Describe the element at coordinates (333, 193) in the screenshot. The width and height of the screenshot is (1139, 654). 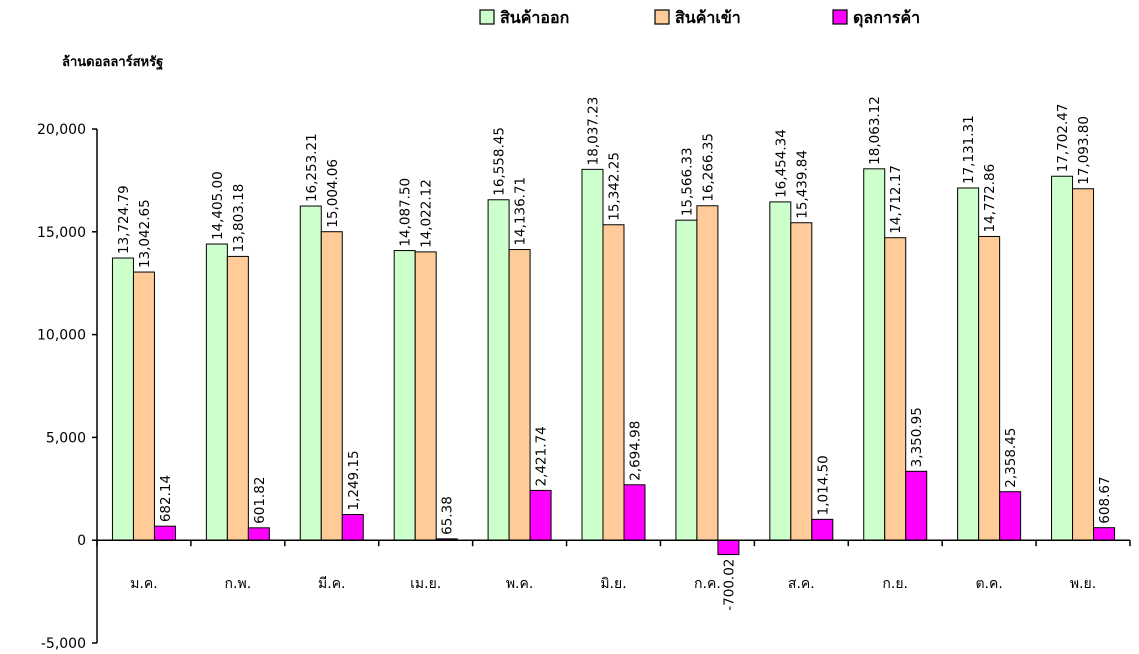
I see `data-label: 15,004.06` at that location.